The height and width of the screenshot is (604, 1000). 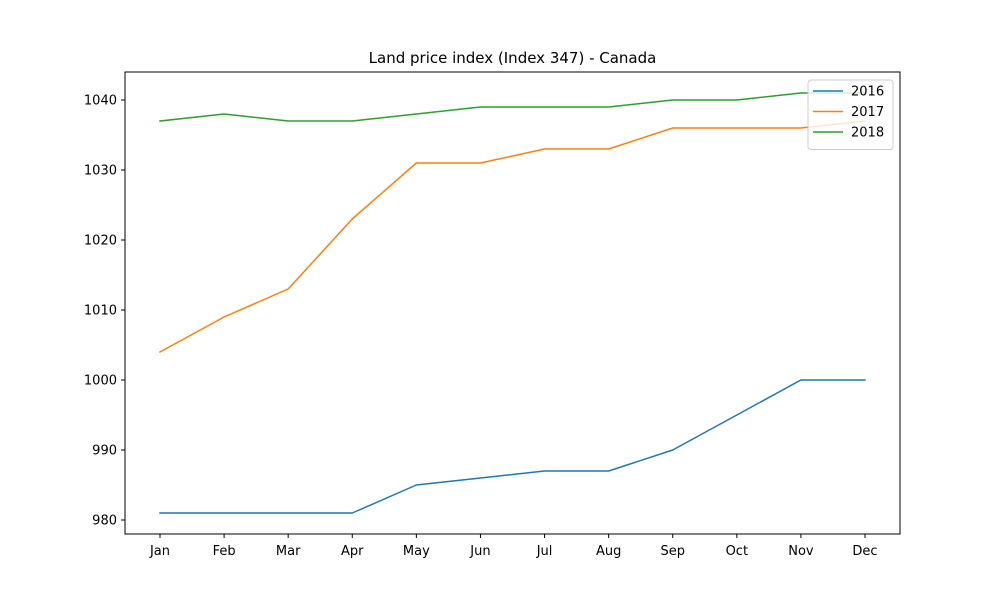 I want to click on x-tick-label: Dec, so click(x=864, y=551).